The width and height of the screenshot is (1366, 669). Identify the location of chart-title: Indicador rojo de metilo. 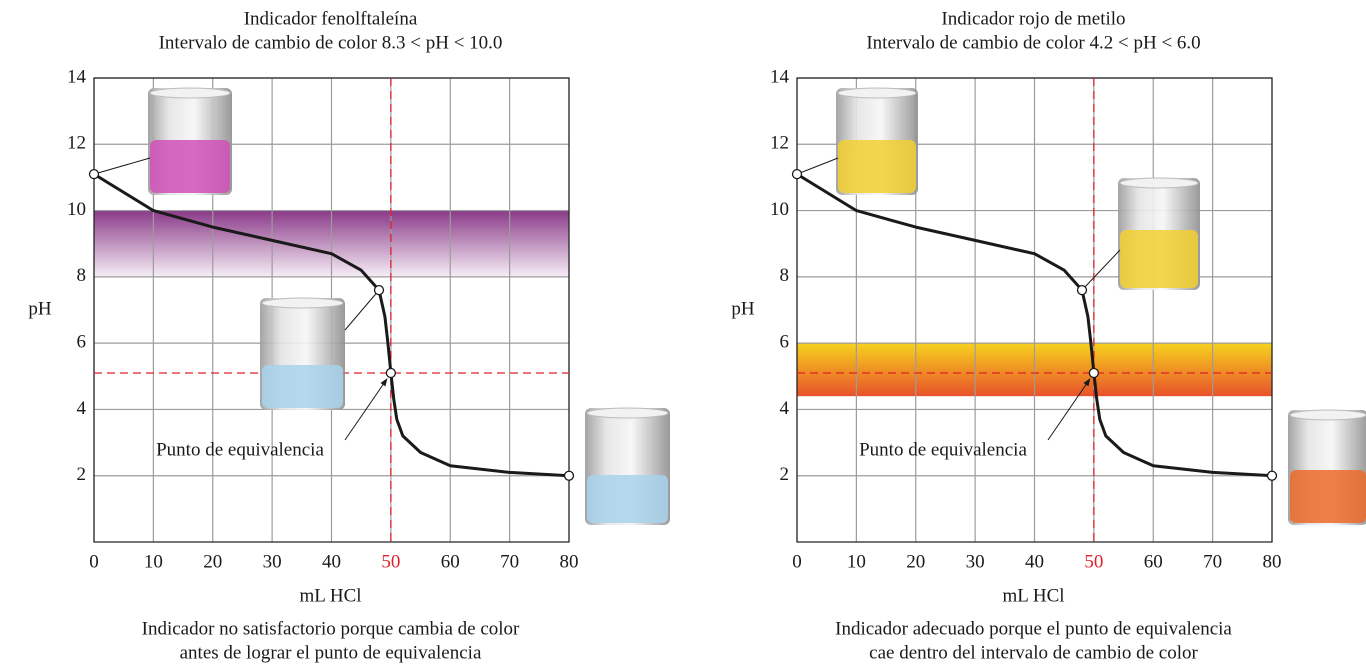
(1033, 18).